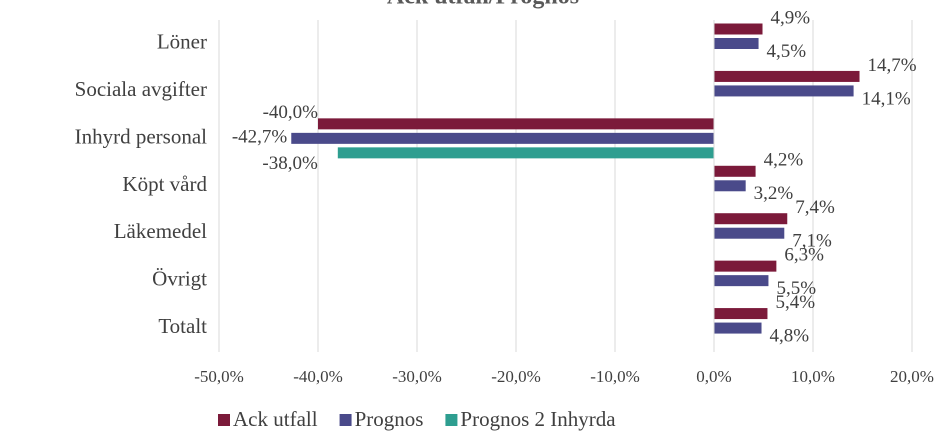  Describe the element at coordinates (796, 288) in the screenshot. I see `value-label: 5,5%` at that location.